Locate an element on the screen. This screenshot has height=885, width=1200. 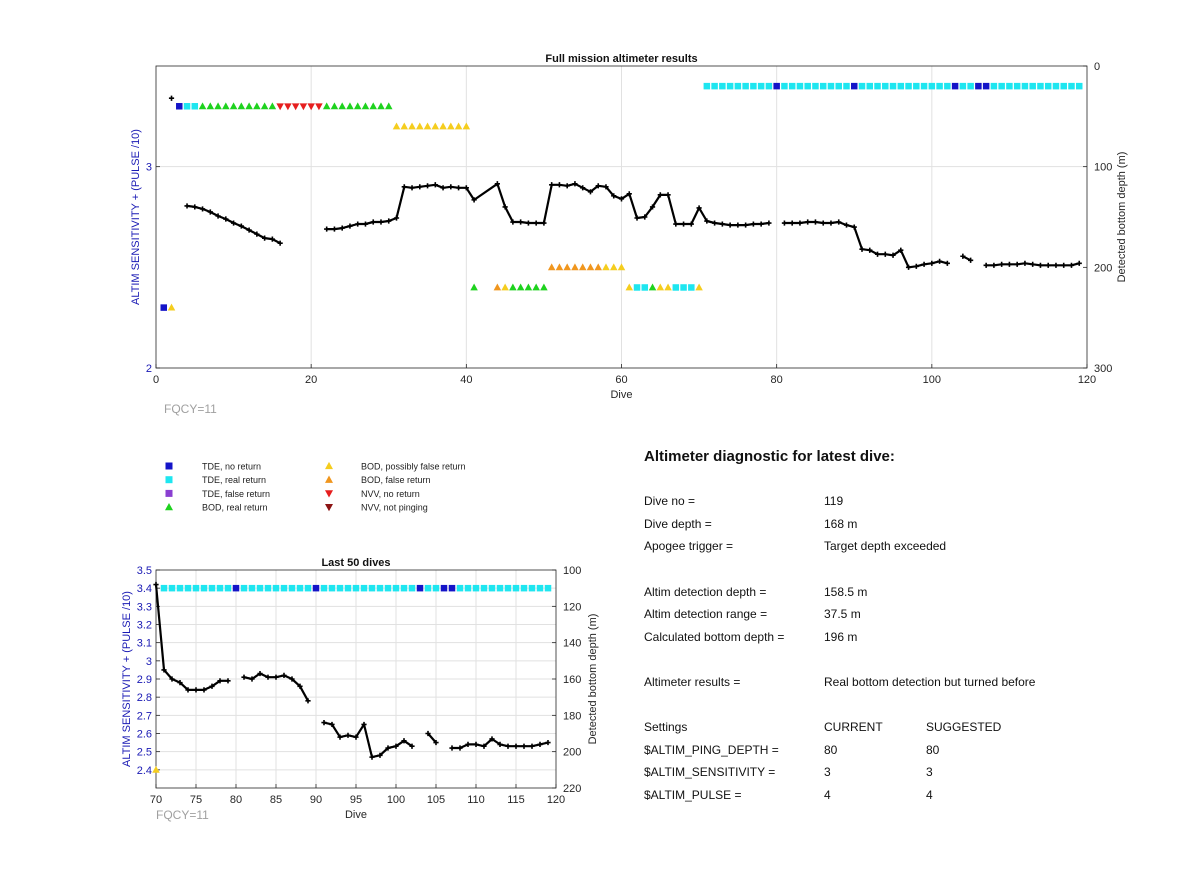
settings-header-label: Settings is located at coordinates (666, 727).